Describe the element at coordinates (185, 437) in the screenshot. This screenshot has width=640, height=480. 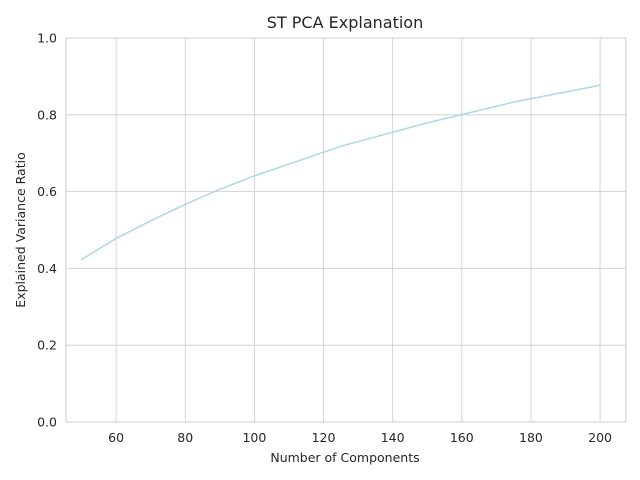
I see `x-tick-label: 80` at that location.